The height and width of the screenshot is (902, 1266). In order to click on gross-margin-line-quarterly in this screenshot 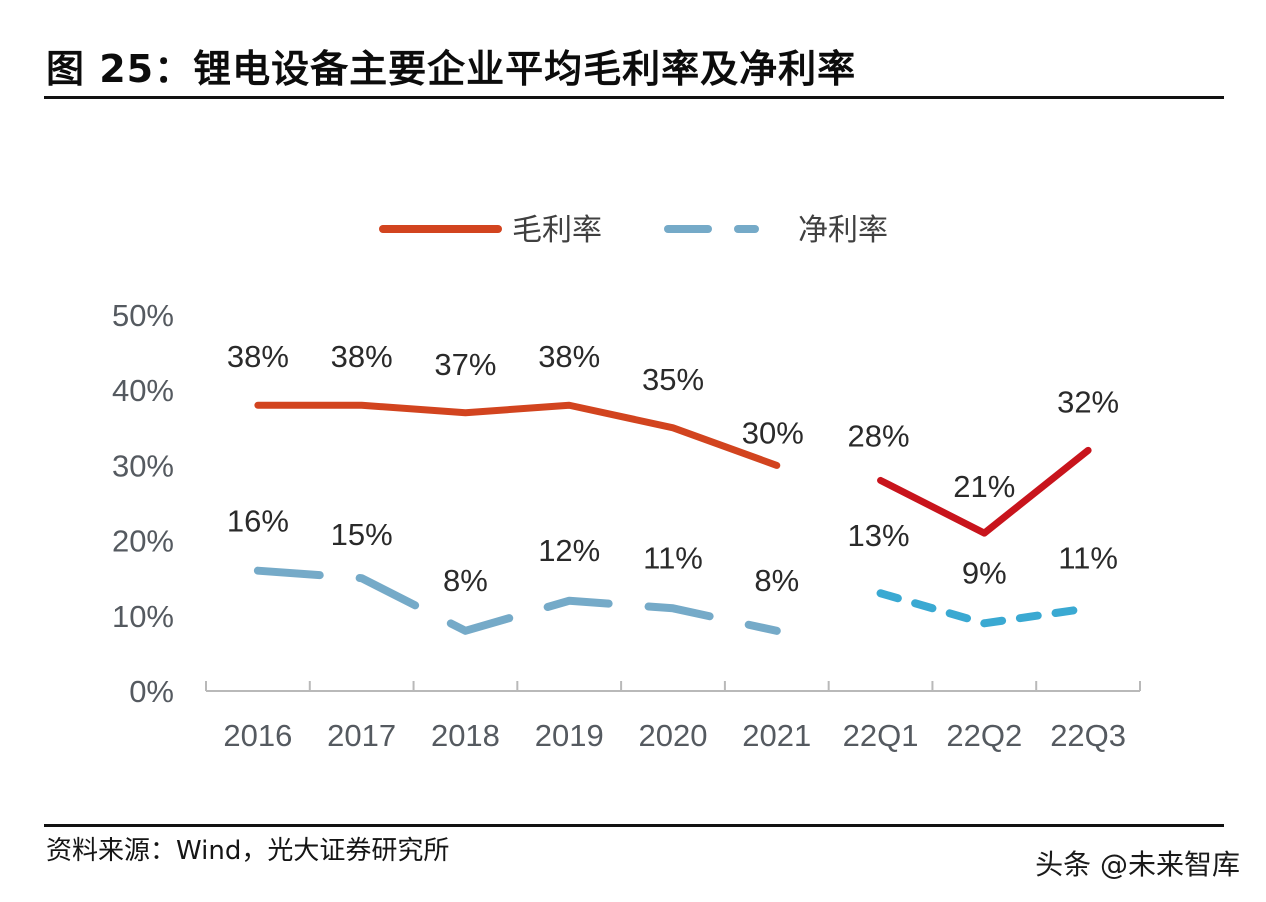, I will do `click(984, 491)`.